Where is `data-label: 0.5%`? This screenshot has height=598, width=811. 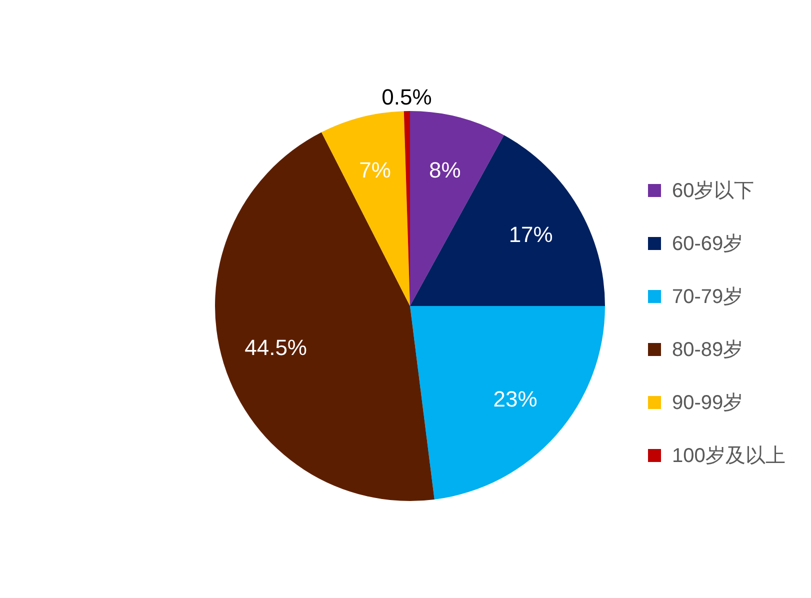
data-label: 0.5% is located at coordinates (407, 97).